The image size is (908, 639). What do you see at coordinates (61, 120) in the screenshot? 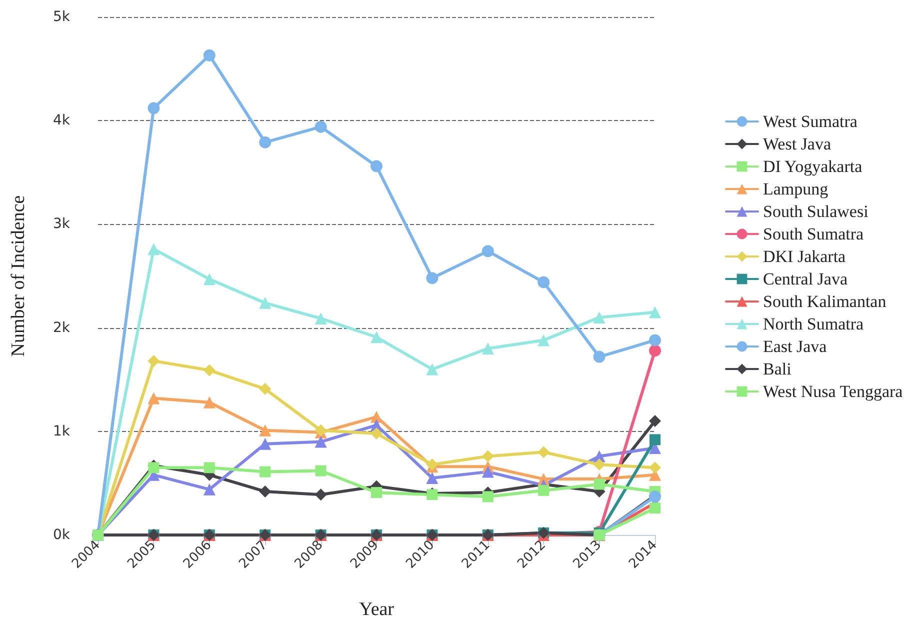
I see `y-tick-label: 4k` at bounding box center [61, 120].